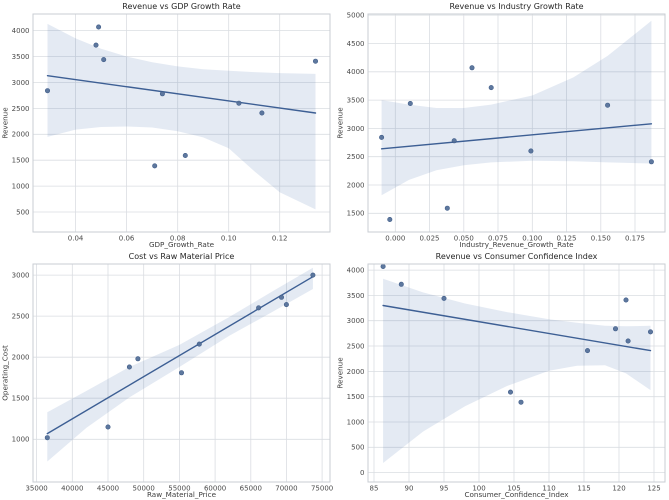 The height and width of the screenshot is (500, 669). What do you see at coordinates (395, 239) in the screenshot?
I see `x-tick-label: 0.000` at bounding box center [395, 239].